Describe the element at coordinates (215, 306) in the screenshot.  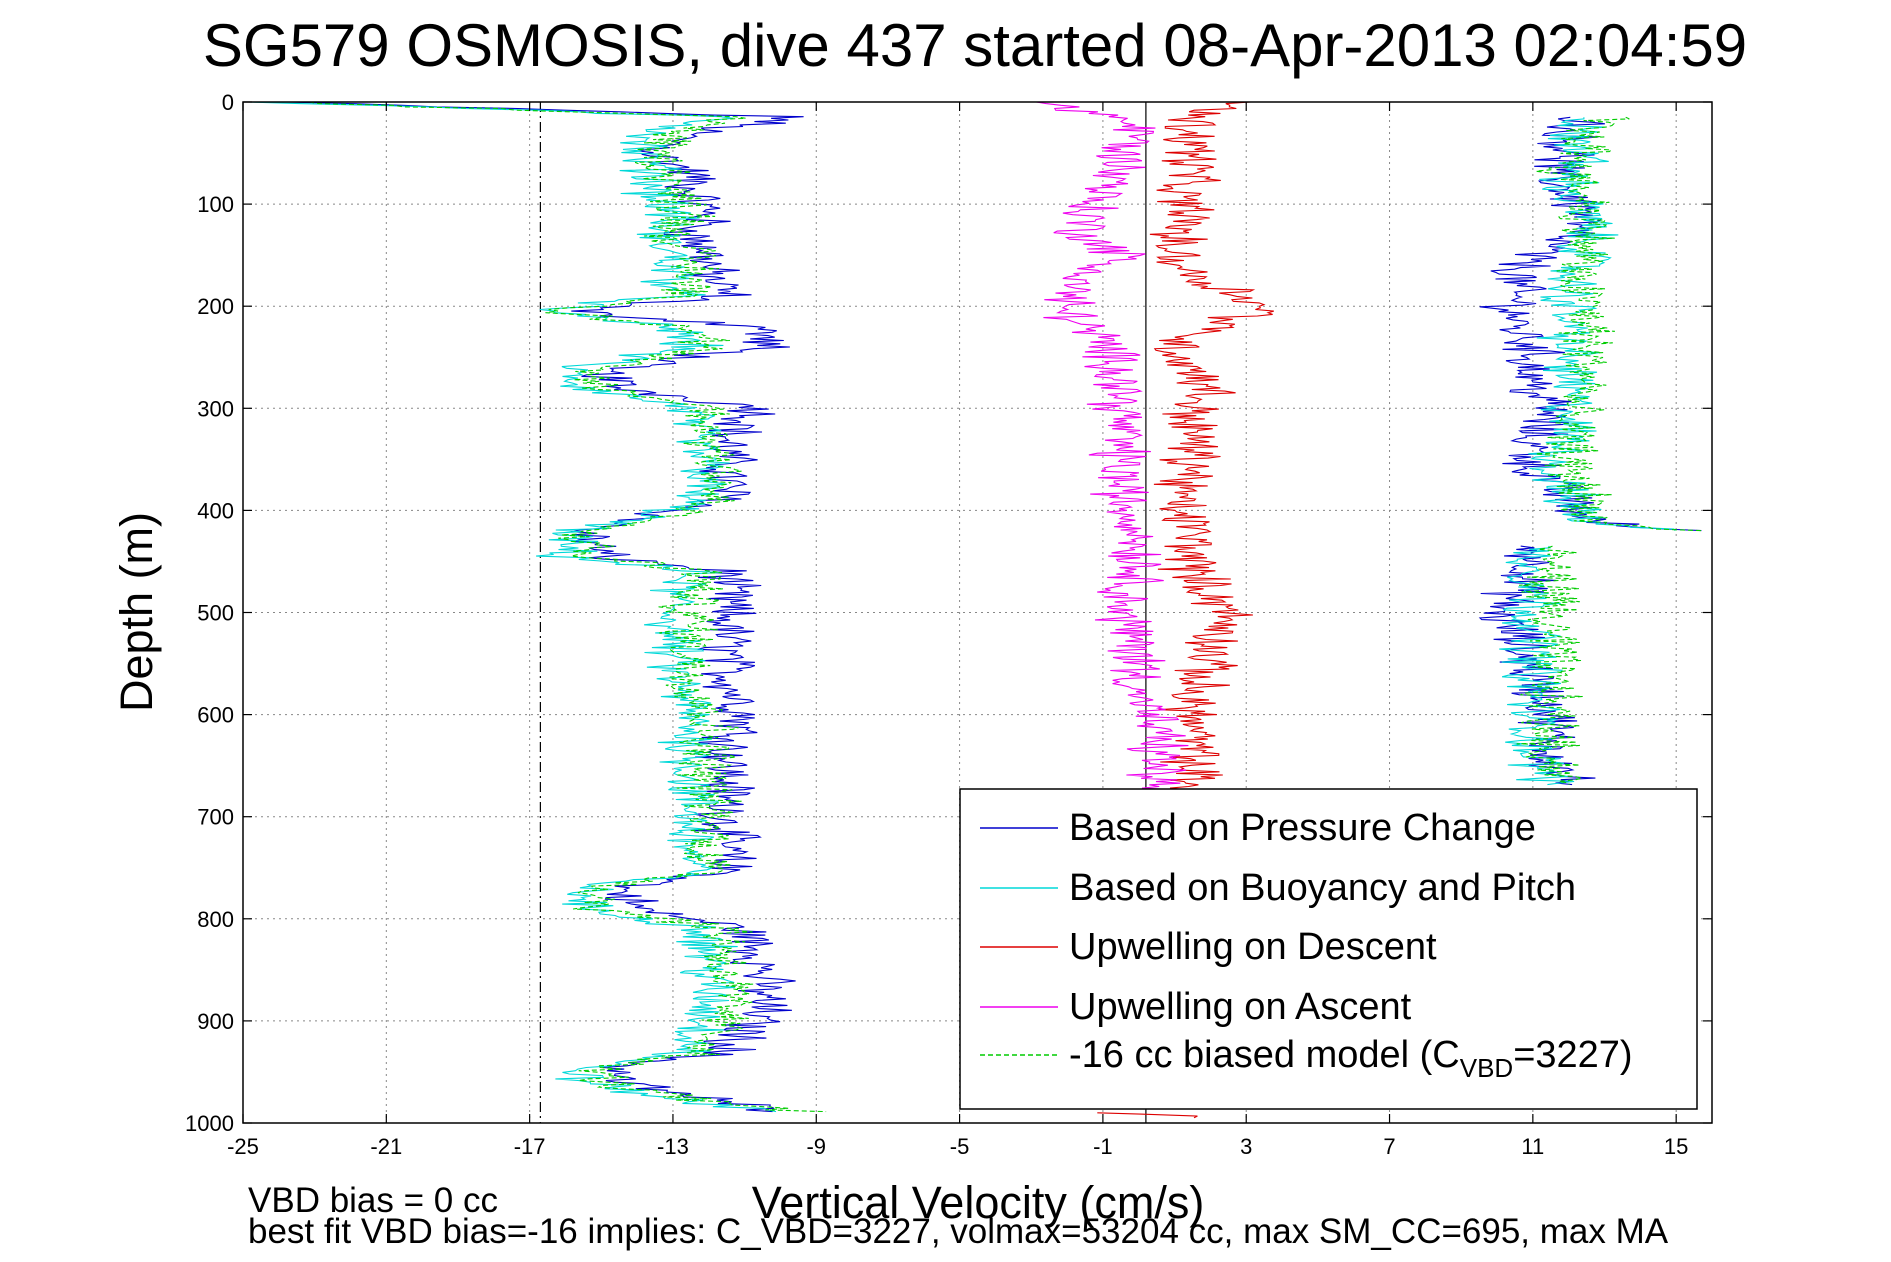
I see `y-tick-label: 200` at that location.